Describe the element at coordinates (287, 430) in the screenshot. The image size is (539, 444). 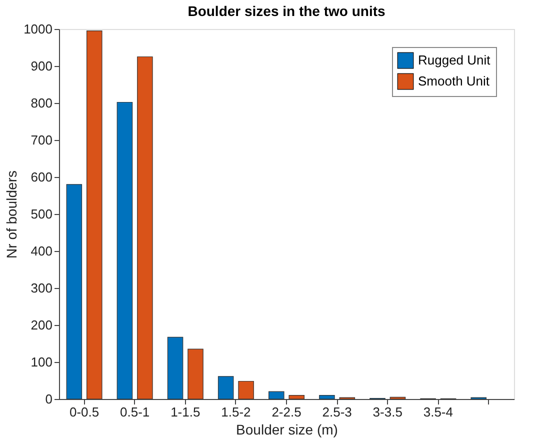
I see `x-axis-title: Boulder size (m)` at that location.